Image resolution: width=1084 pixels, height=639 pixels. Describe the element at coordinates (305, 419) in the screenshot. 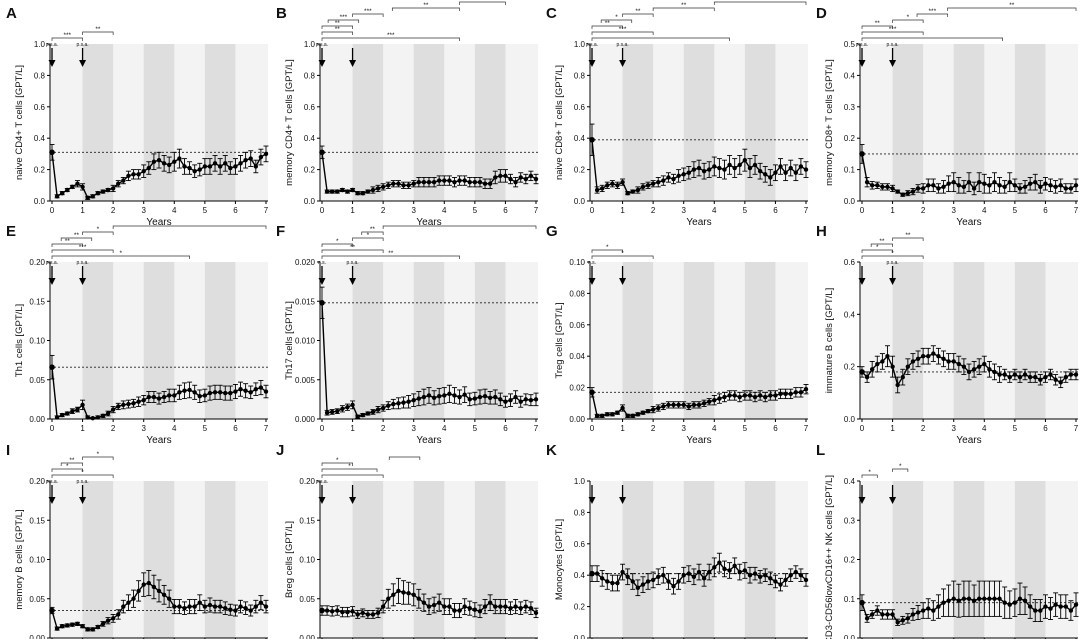

I see `y-tick-label: 0.000` at that location.